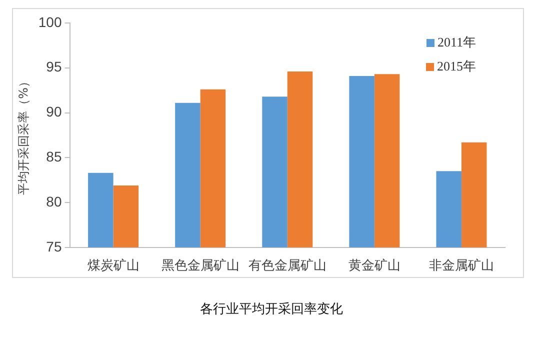 The height and width of the screenshot is (337, 543). What do you see at coordinates (271, 309) in the screenshot?
I see `text: 各行业平均开采回率变化` at bounding box center [271, 309].